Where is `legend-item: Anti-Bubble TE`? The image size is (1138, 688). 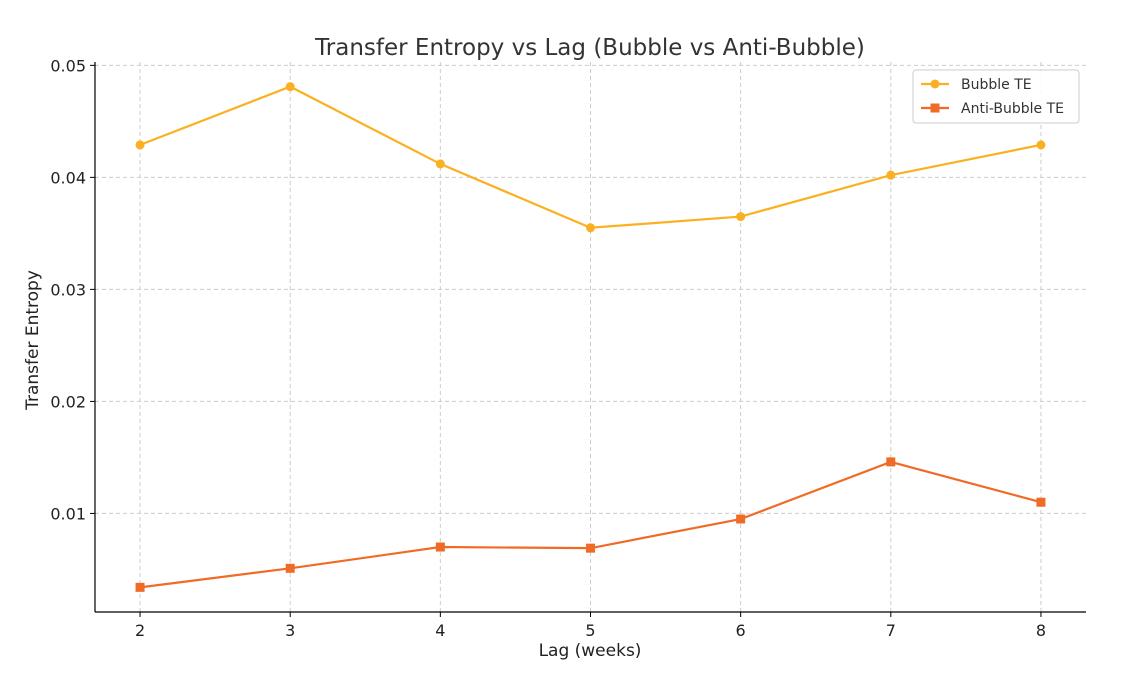 legend-item: Anti-Bubble TE is located at coordinates (992, 109).